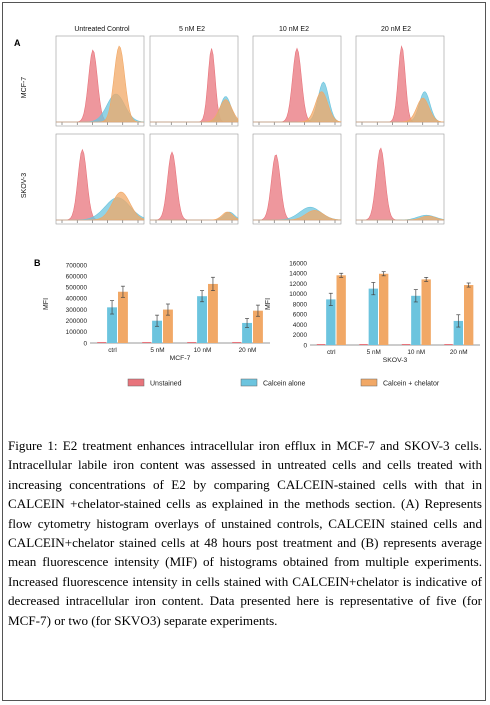 The width and height of the screenshot is (490, 705). I want to click on x-axis-label: SKOV-3, so click(395, 360).